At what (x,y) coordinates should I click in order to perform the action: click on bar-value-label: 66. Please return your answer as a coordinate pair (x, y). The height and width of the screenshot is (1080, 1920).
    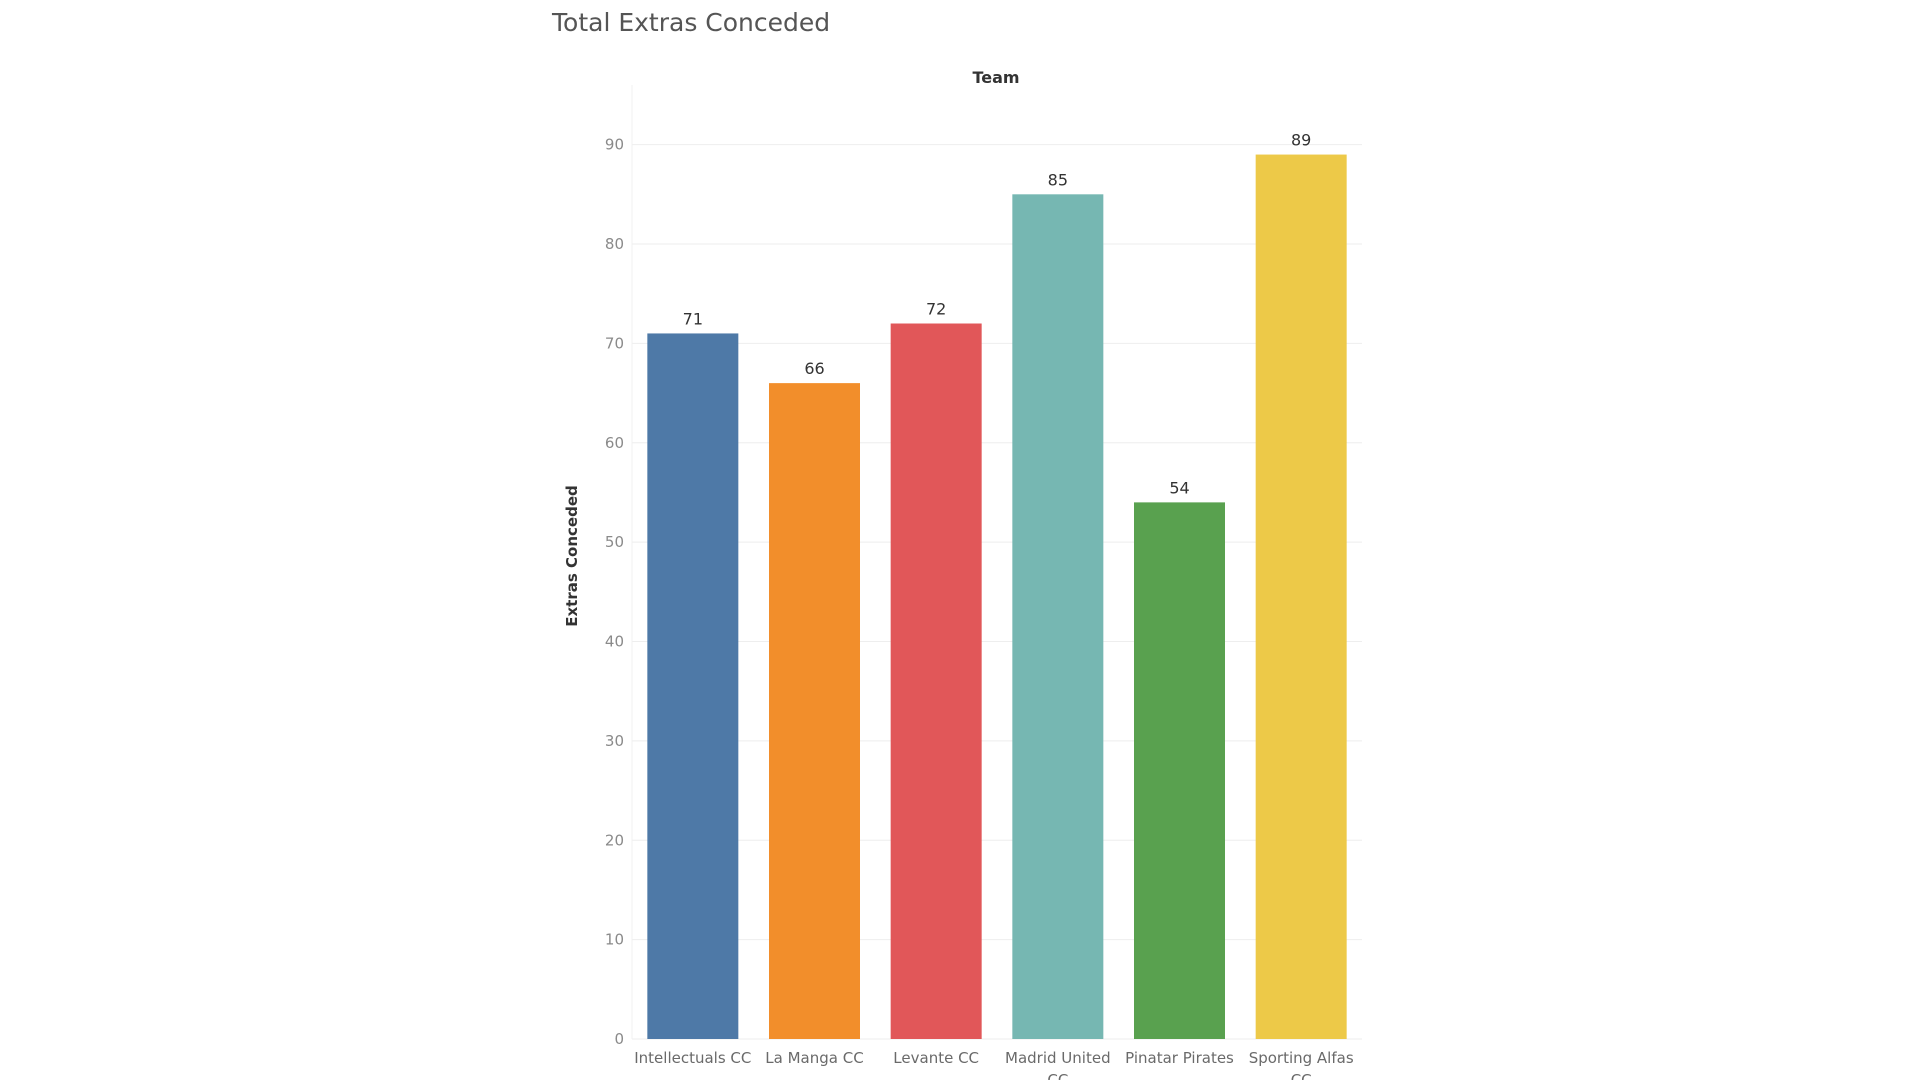
    Looking at the image, I should click on (814, 368).